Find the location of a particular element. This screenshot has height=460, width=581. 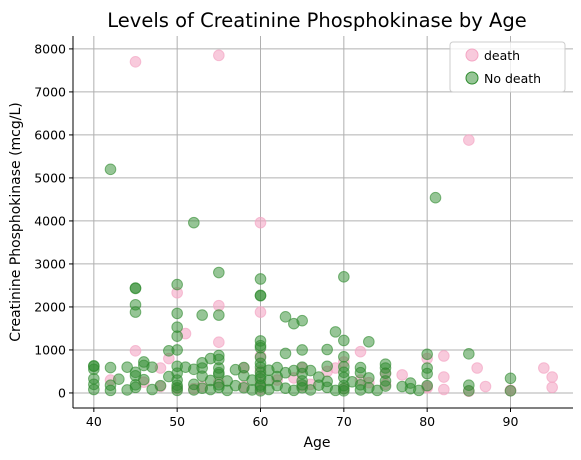

x-tick-label: 80 is located at coordinates (427, 421).